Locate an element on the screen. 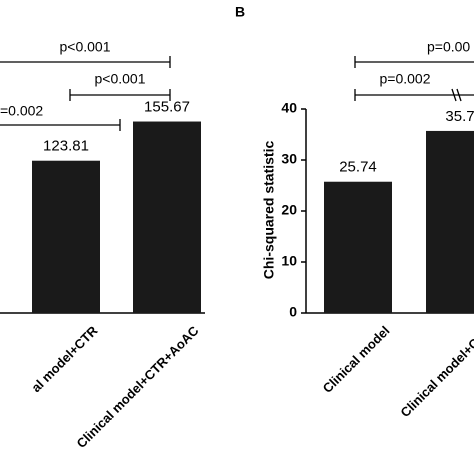 The height and width of the screenshot is (474, 474). annotation: p=0.002 is located at coordinates (405, 79).